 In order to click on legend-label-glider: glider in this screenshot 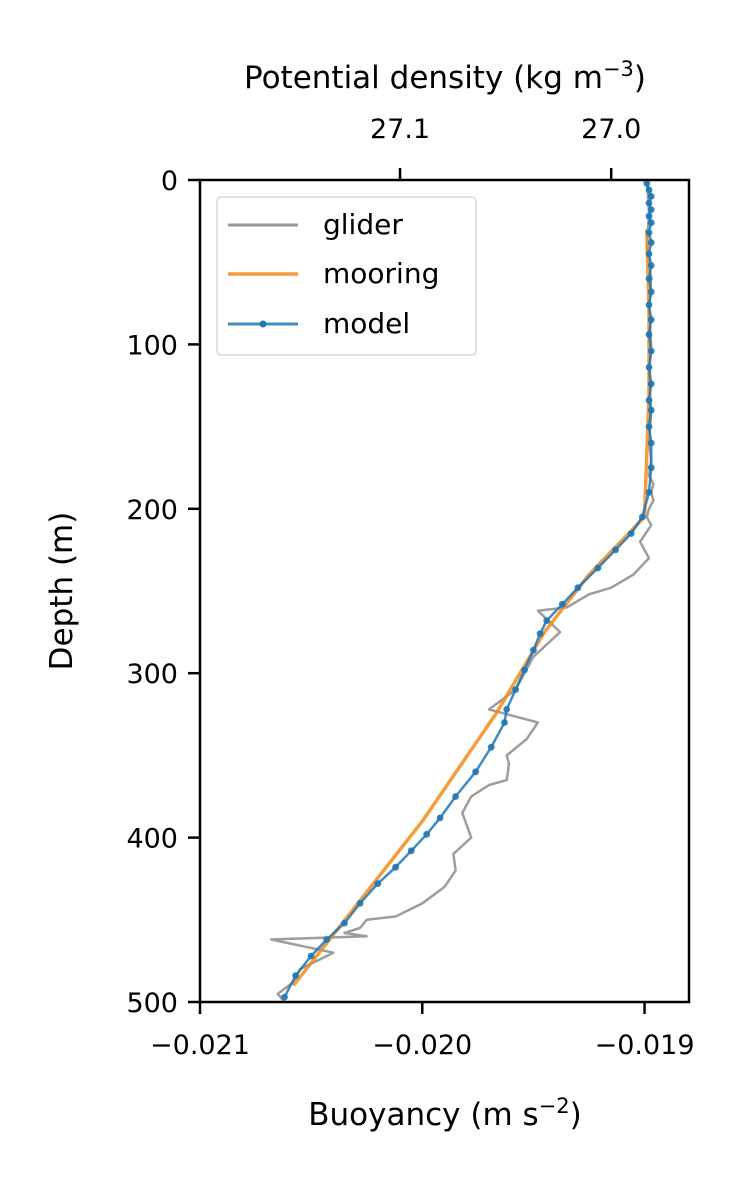, I will do `click(363, 224)`.